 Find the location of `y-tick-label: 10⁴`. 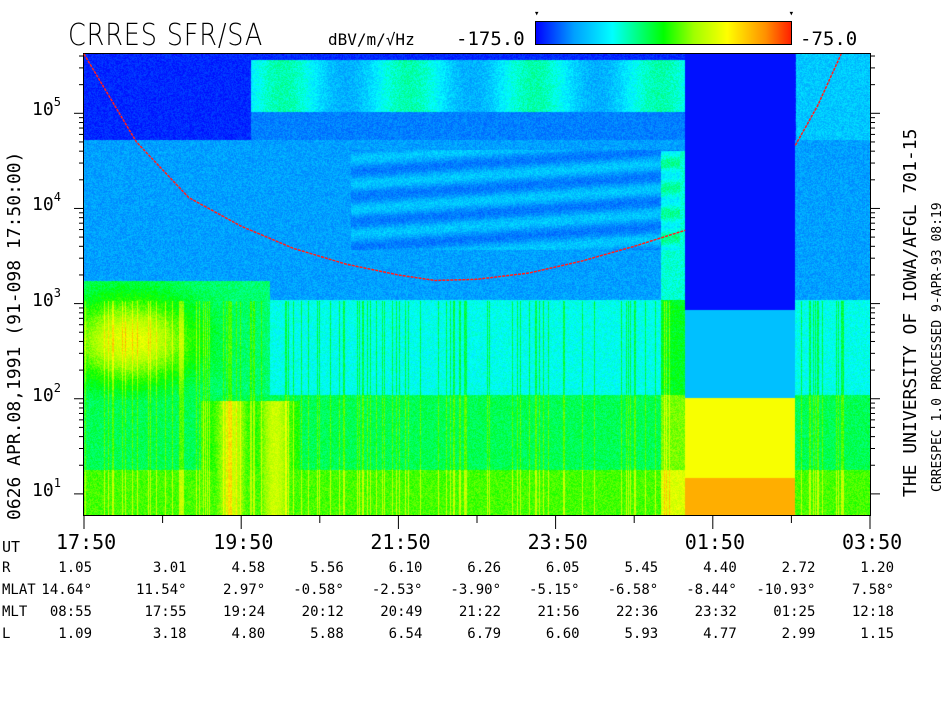

y-tick-label: 10⁴ is located at coordinates (46, 203).